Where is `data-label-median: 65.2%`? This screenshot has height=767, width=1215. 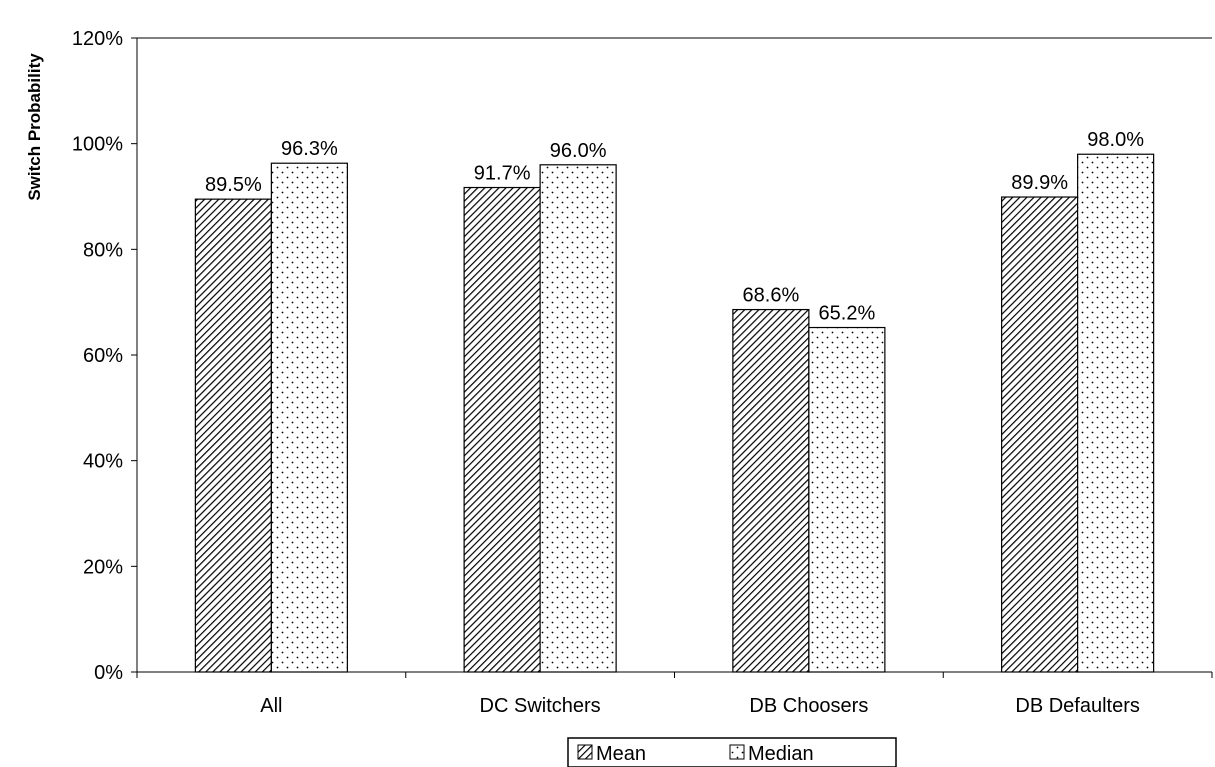
data-label-median: 65.2% is located at coordinates (847, 314).